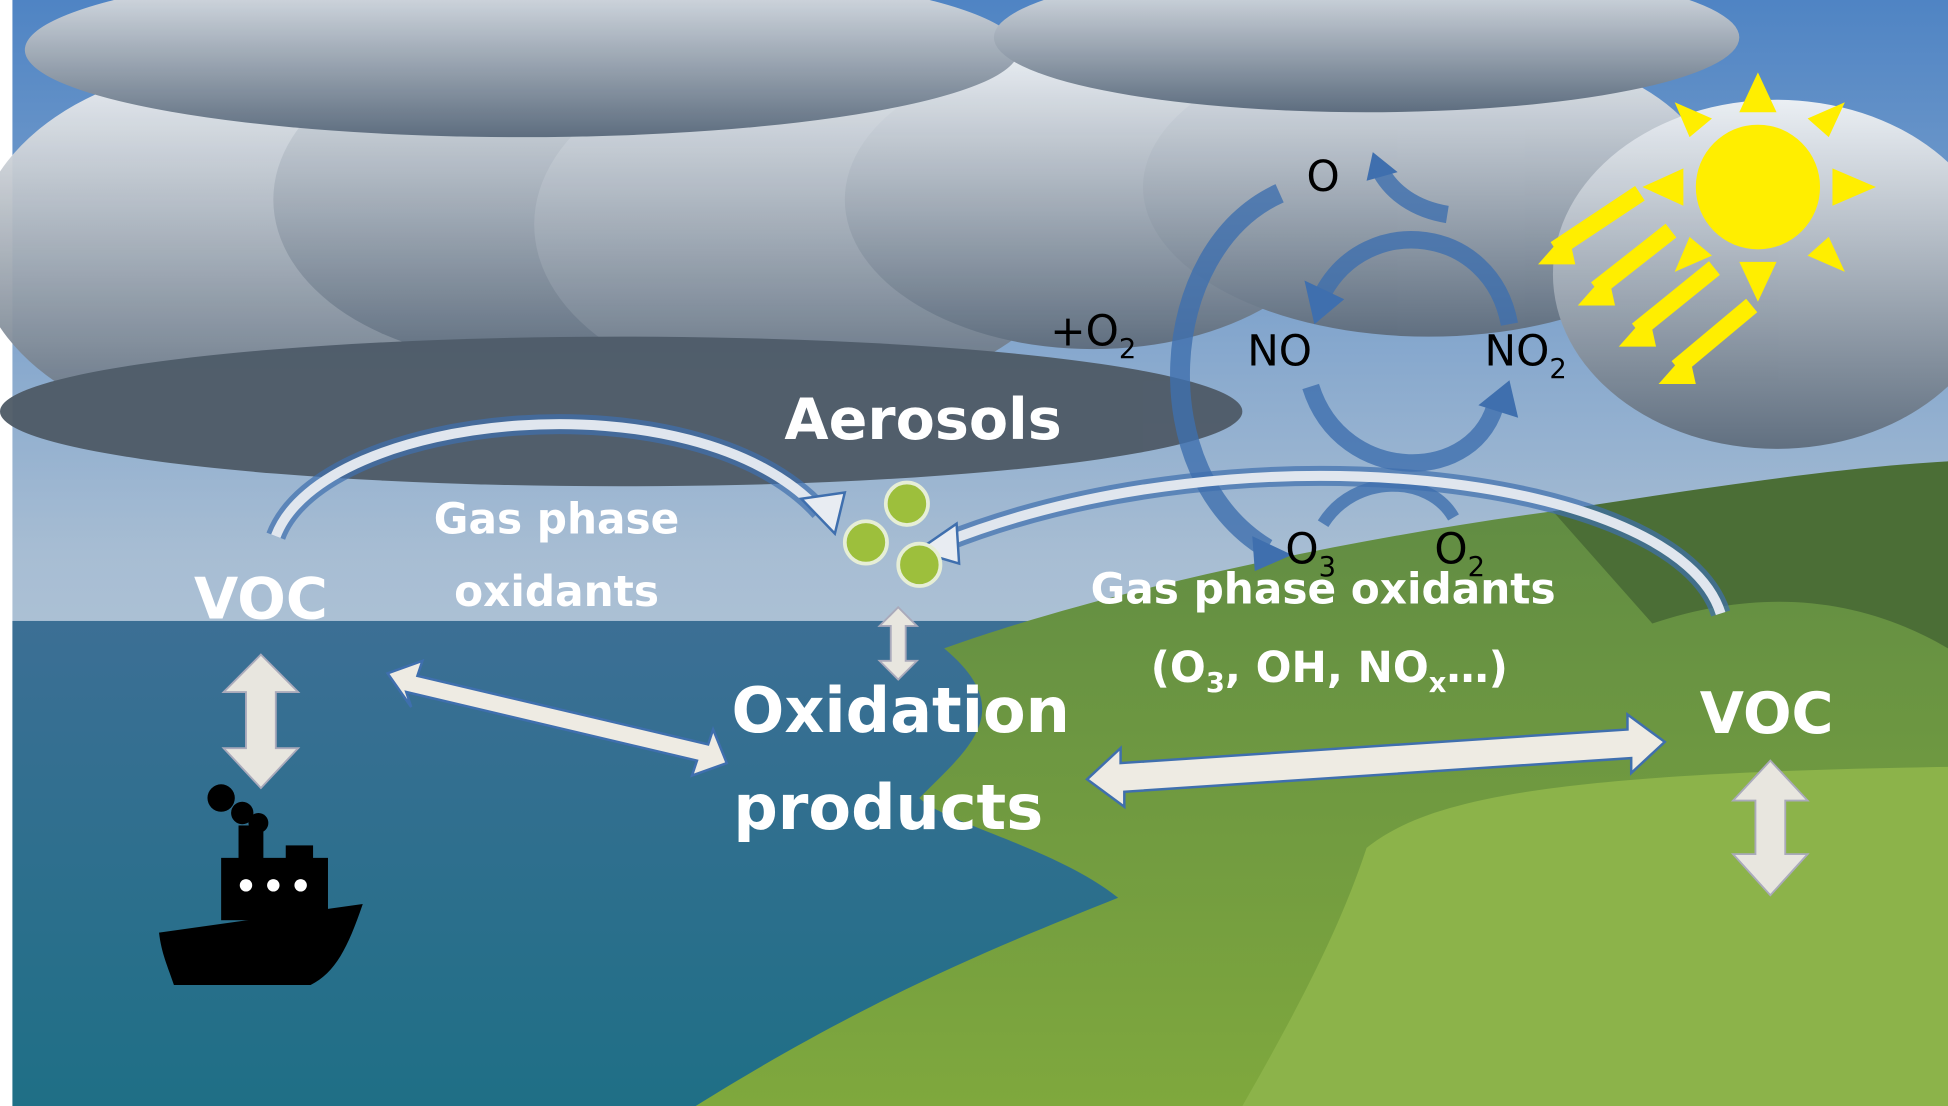  Describe the element at coordinates (1279, 350) in the screenshot. I see `no-label: NO` at that location.